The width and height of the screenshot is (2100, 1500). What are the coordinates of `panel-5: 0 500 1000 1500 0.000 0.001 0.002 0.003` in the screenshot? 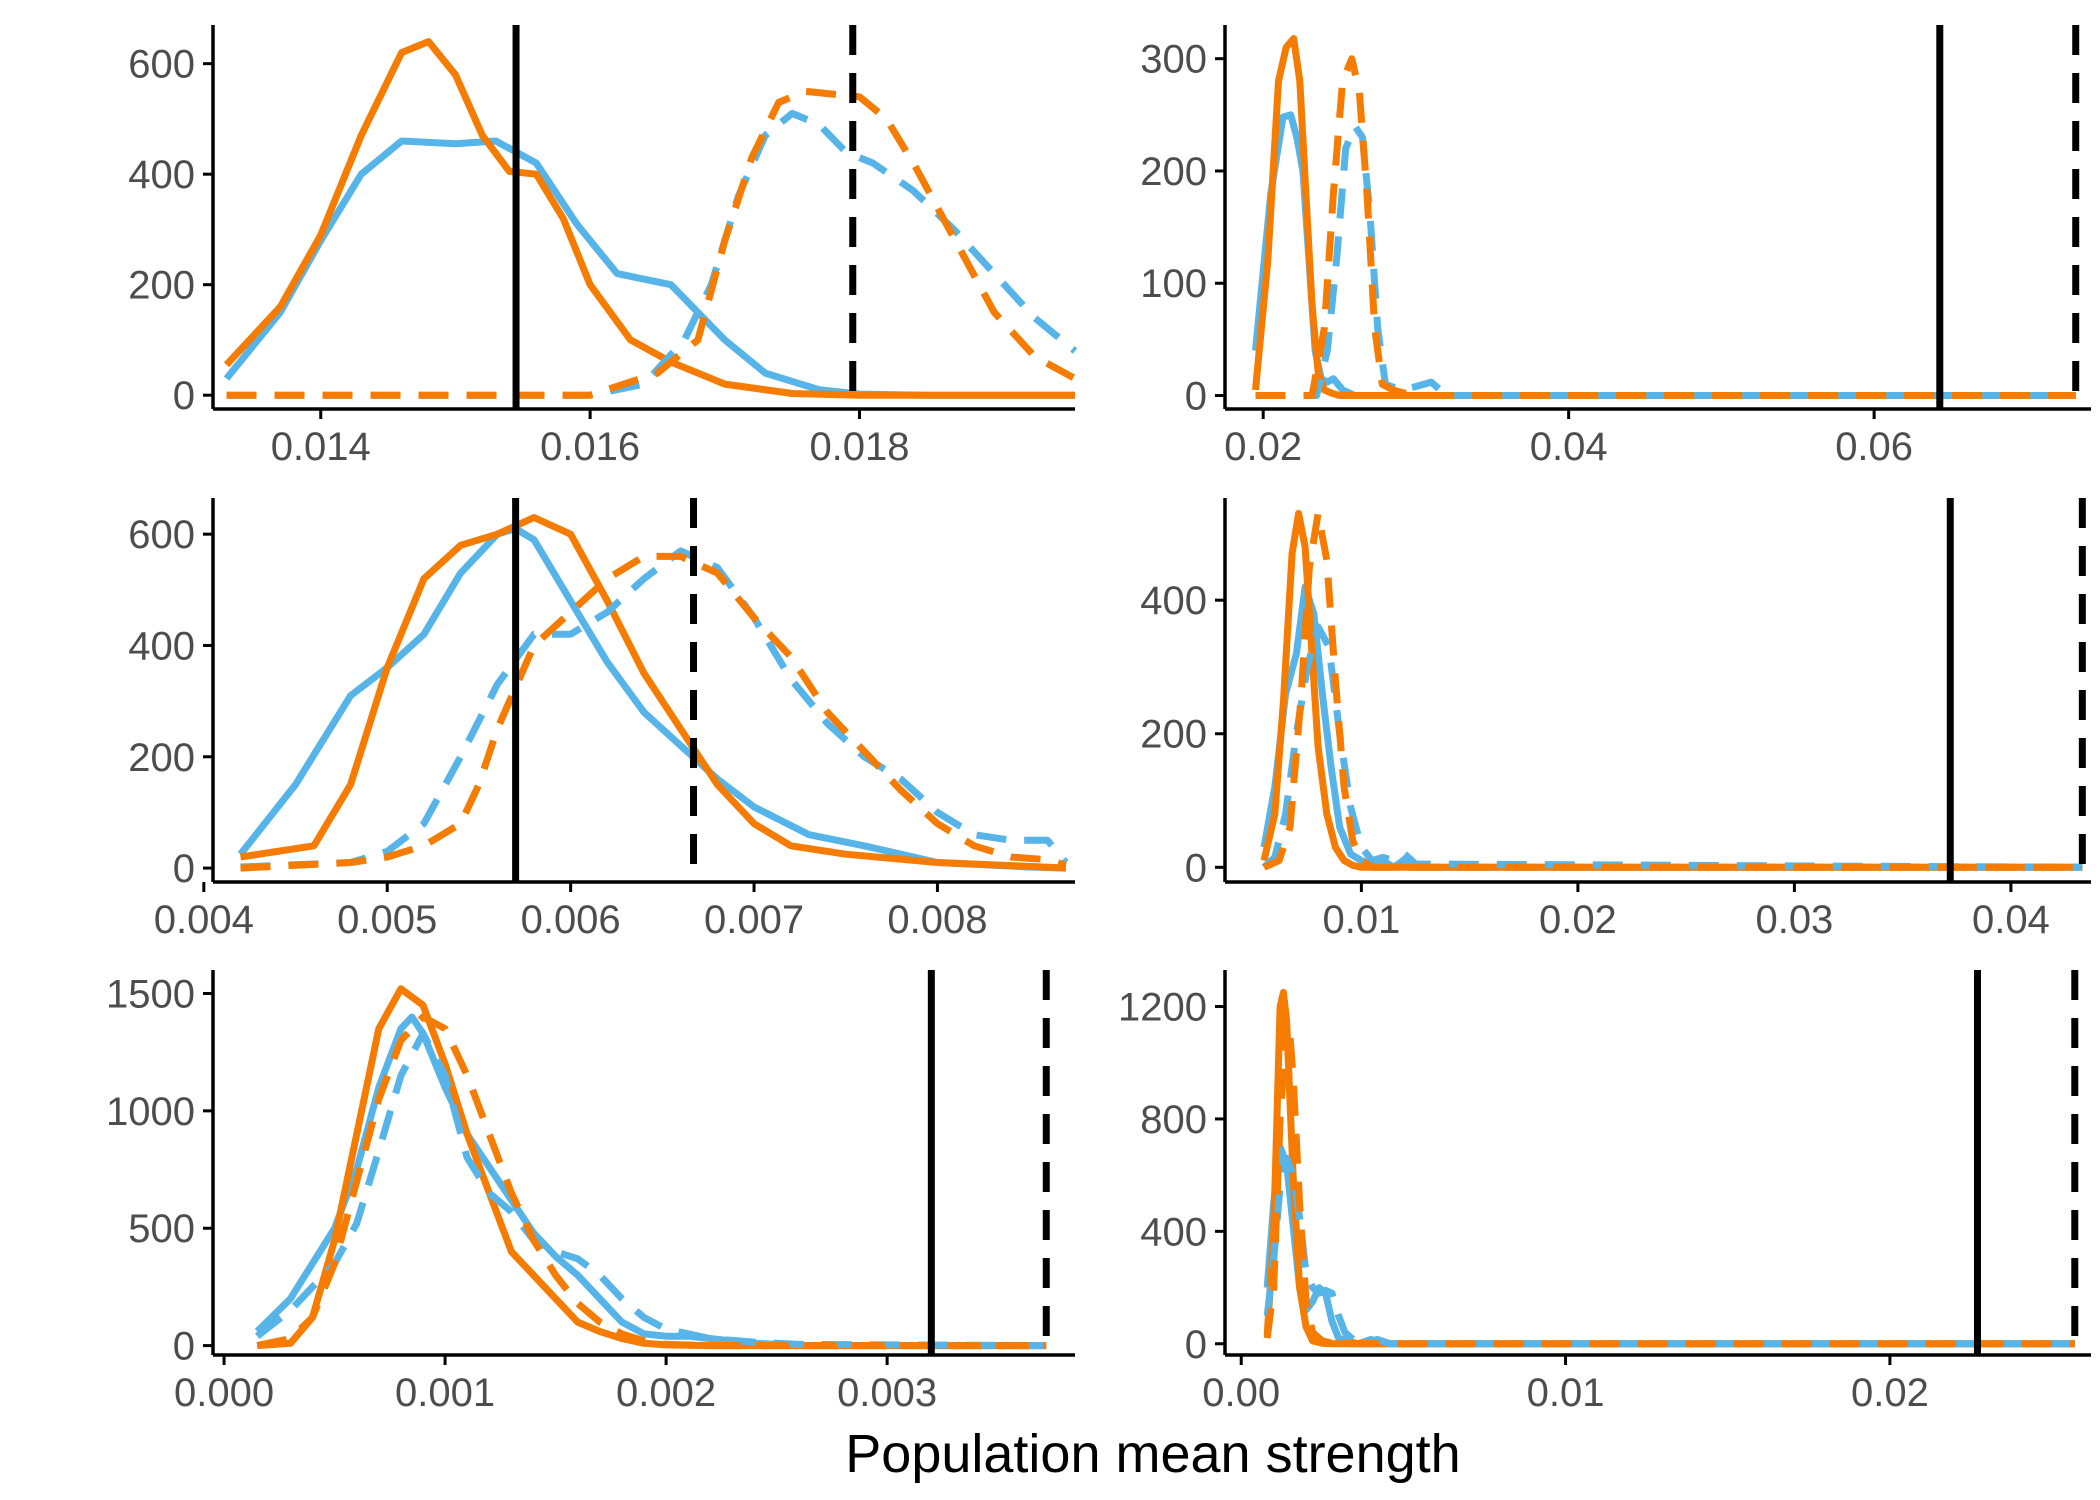 It's located at (590, 1192).